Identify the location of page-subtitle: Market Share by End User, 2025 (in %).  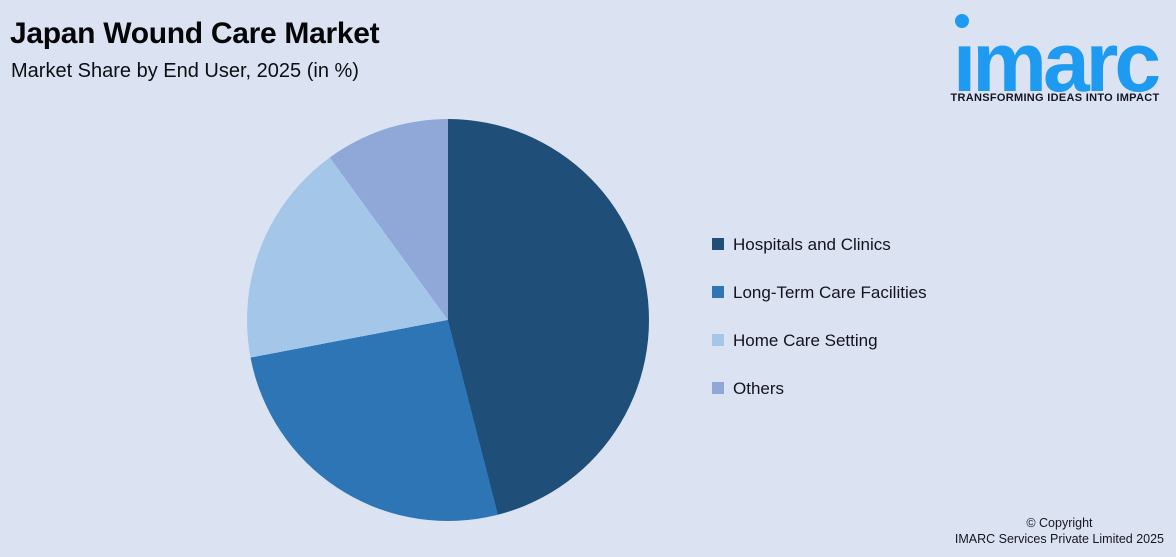
(185, 71).